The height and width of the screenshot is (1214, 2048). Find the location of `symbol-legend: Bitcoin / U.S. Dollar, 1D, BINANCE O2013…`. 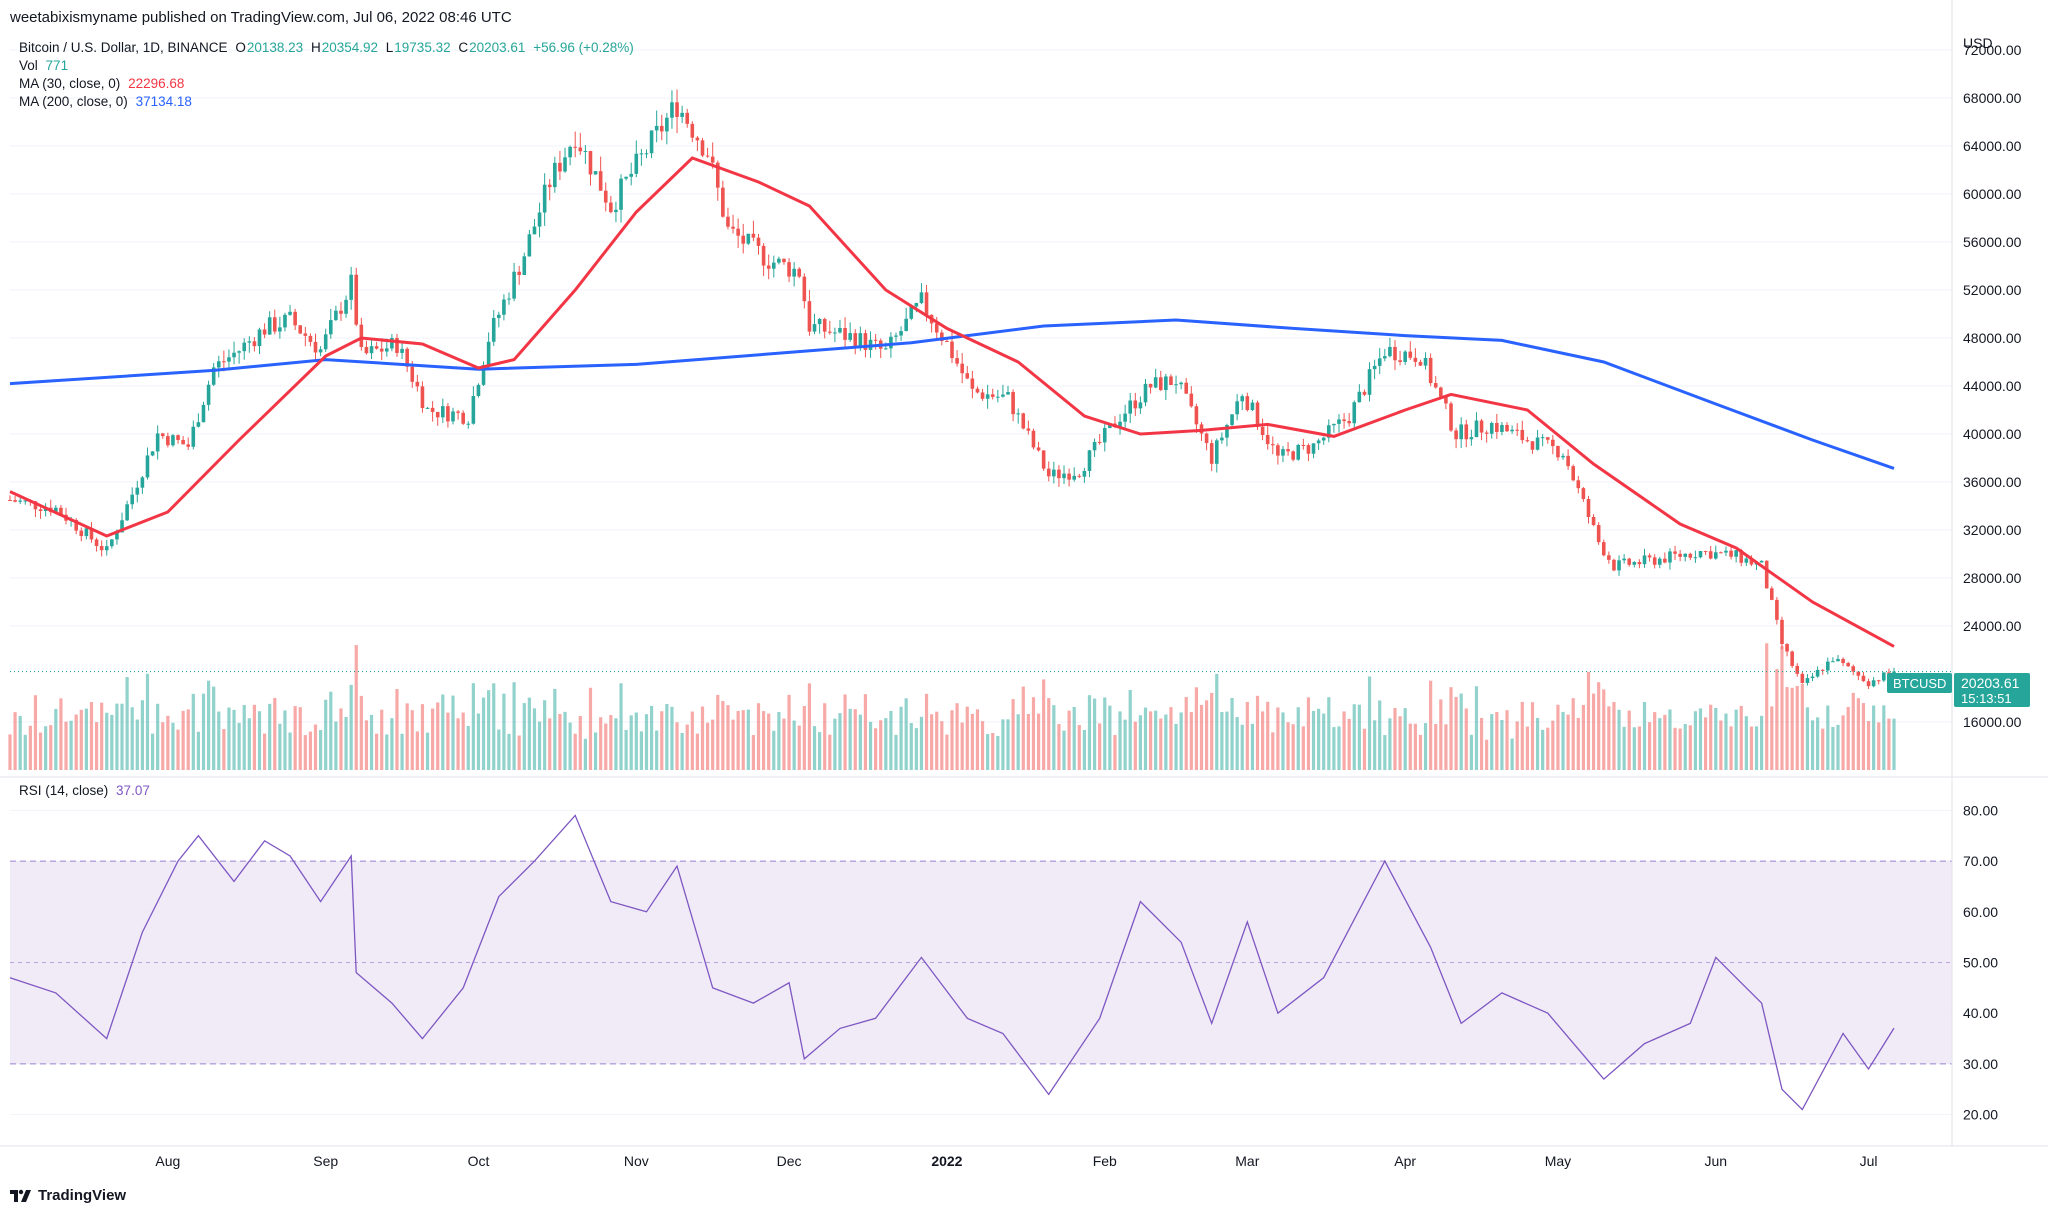

symbol-legend: Bitcoin / U.S. Dollar, 1D, BINANCE O2013… is located at coordinates (328, 47).